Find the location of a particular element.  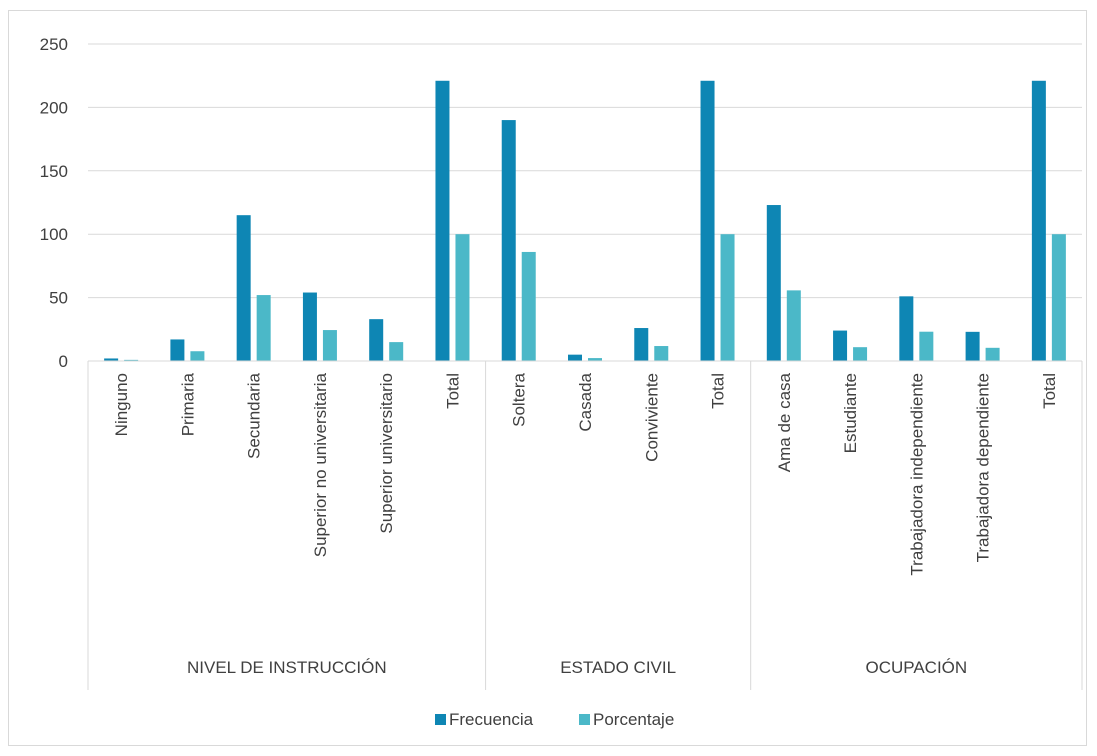

y-tick-label: 0 is located at coordinates (63, 361).